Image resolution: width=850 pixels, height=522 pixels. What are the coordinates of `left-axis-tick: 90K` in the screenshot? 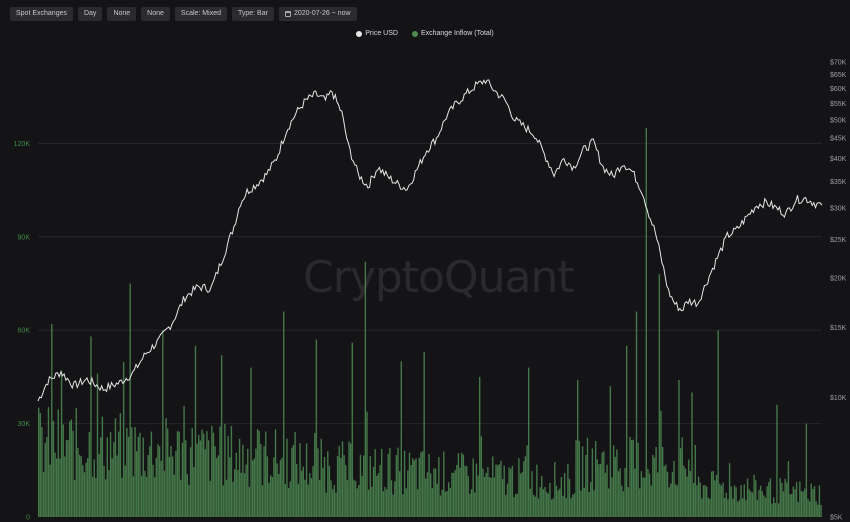 It's located at (24, 237).